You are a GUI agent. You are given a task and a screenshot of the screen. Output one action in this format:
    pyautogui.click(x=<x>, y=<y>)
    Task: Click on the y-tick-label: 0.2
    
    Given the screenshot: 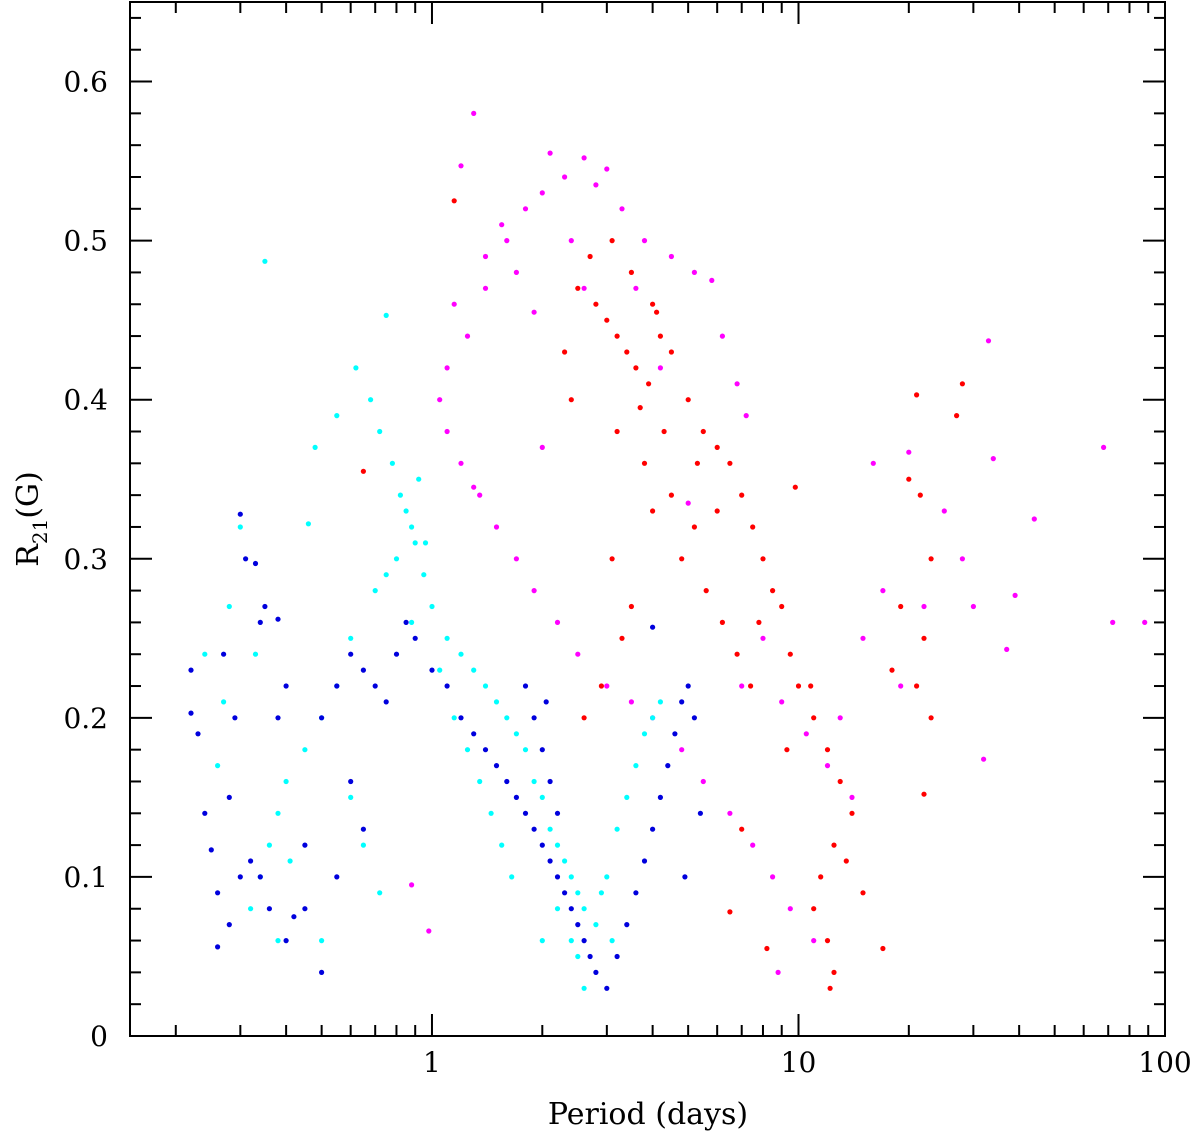 What is the action you would take?
    pyautogui.click(x=85, y=718)
    